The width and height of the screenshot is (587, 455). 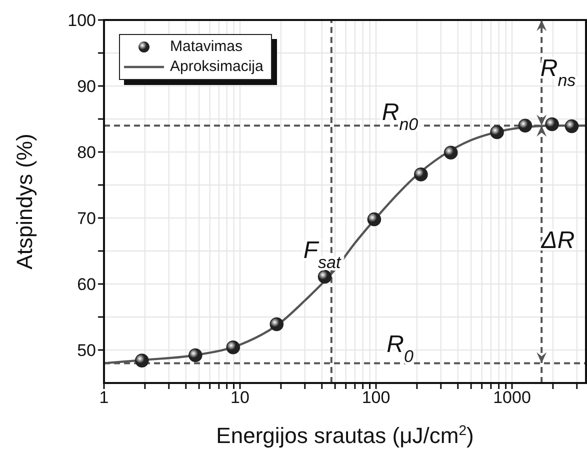 What do you see at coordinates (558, 72) in the screenshot?
I see `annotation: R$_{ns}$` at bounding box center [558, 72].